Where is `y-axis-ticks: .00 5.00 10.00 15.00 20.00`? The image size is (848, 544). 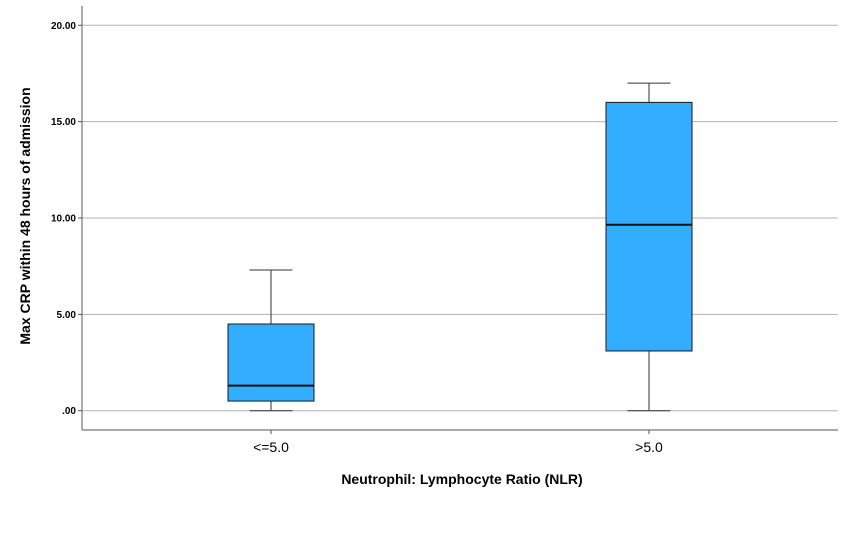 y-axis-ticks: .00 5.00 10.00 15.00 20.00 is located at coordinates (66, 219).